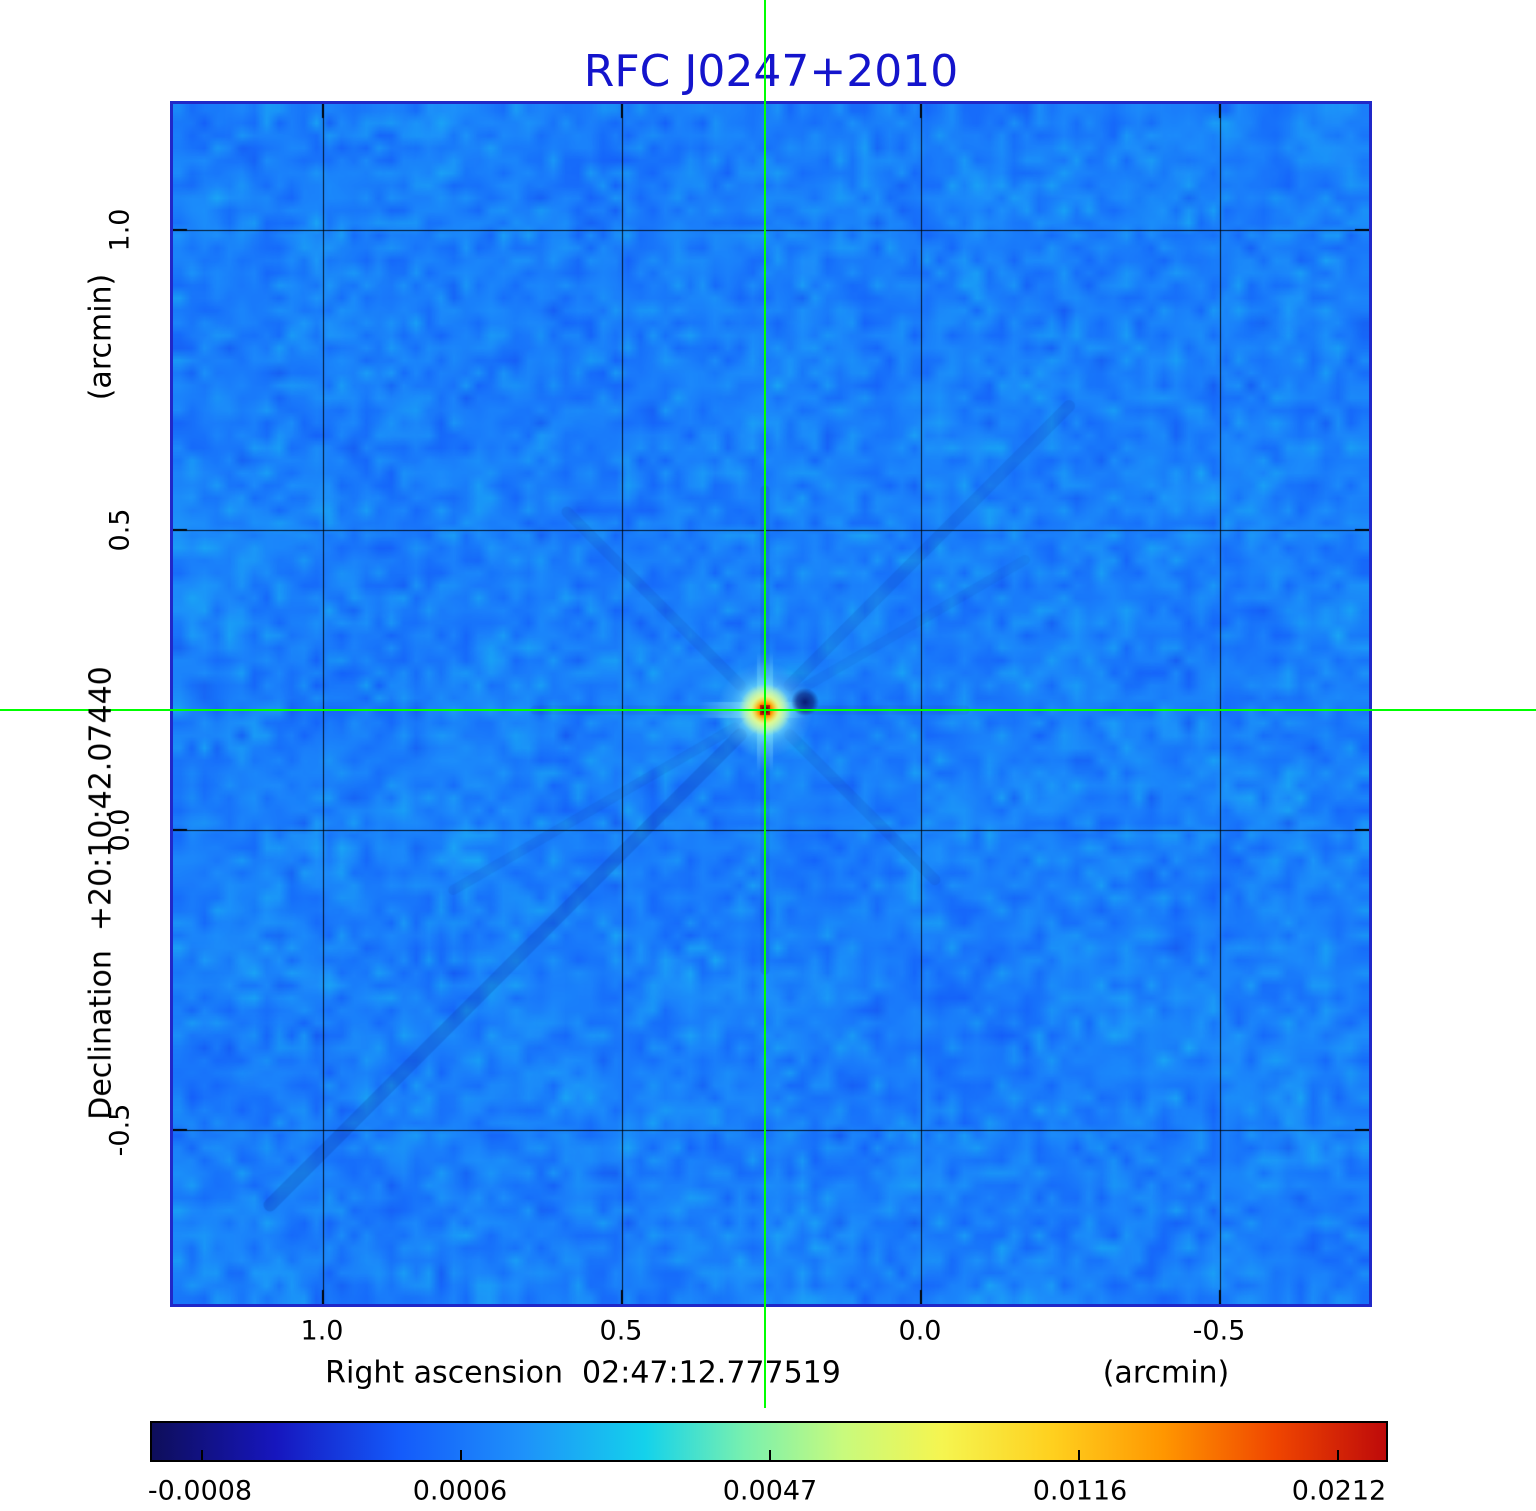 The width and height of the screenshot is (1536, 1511). What do you see at coordinates (101, 337) in the screenshot?
I see `y-axis-unit: (arcmin)` at bounding box center [101, 337].